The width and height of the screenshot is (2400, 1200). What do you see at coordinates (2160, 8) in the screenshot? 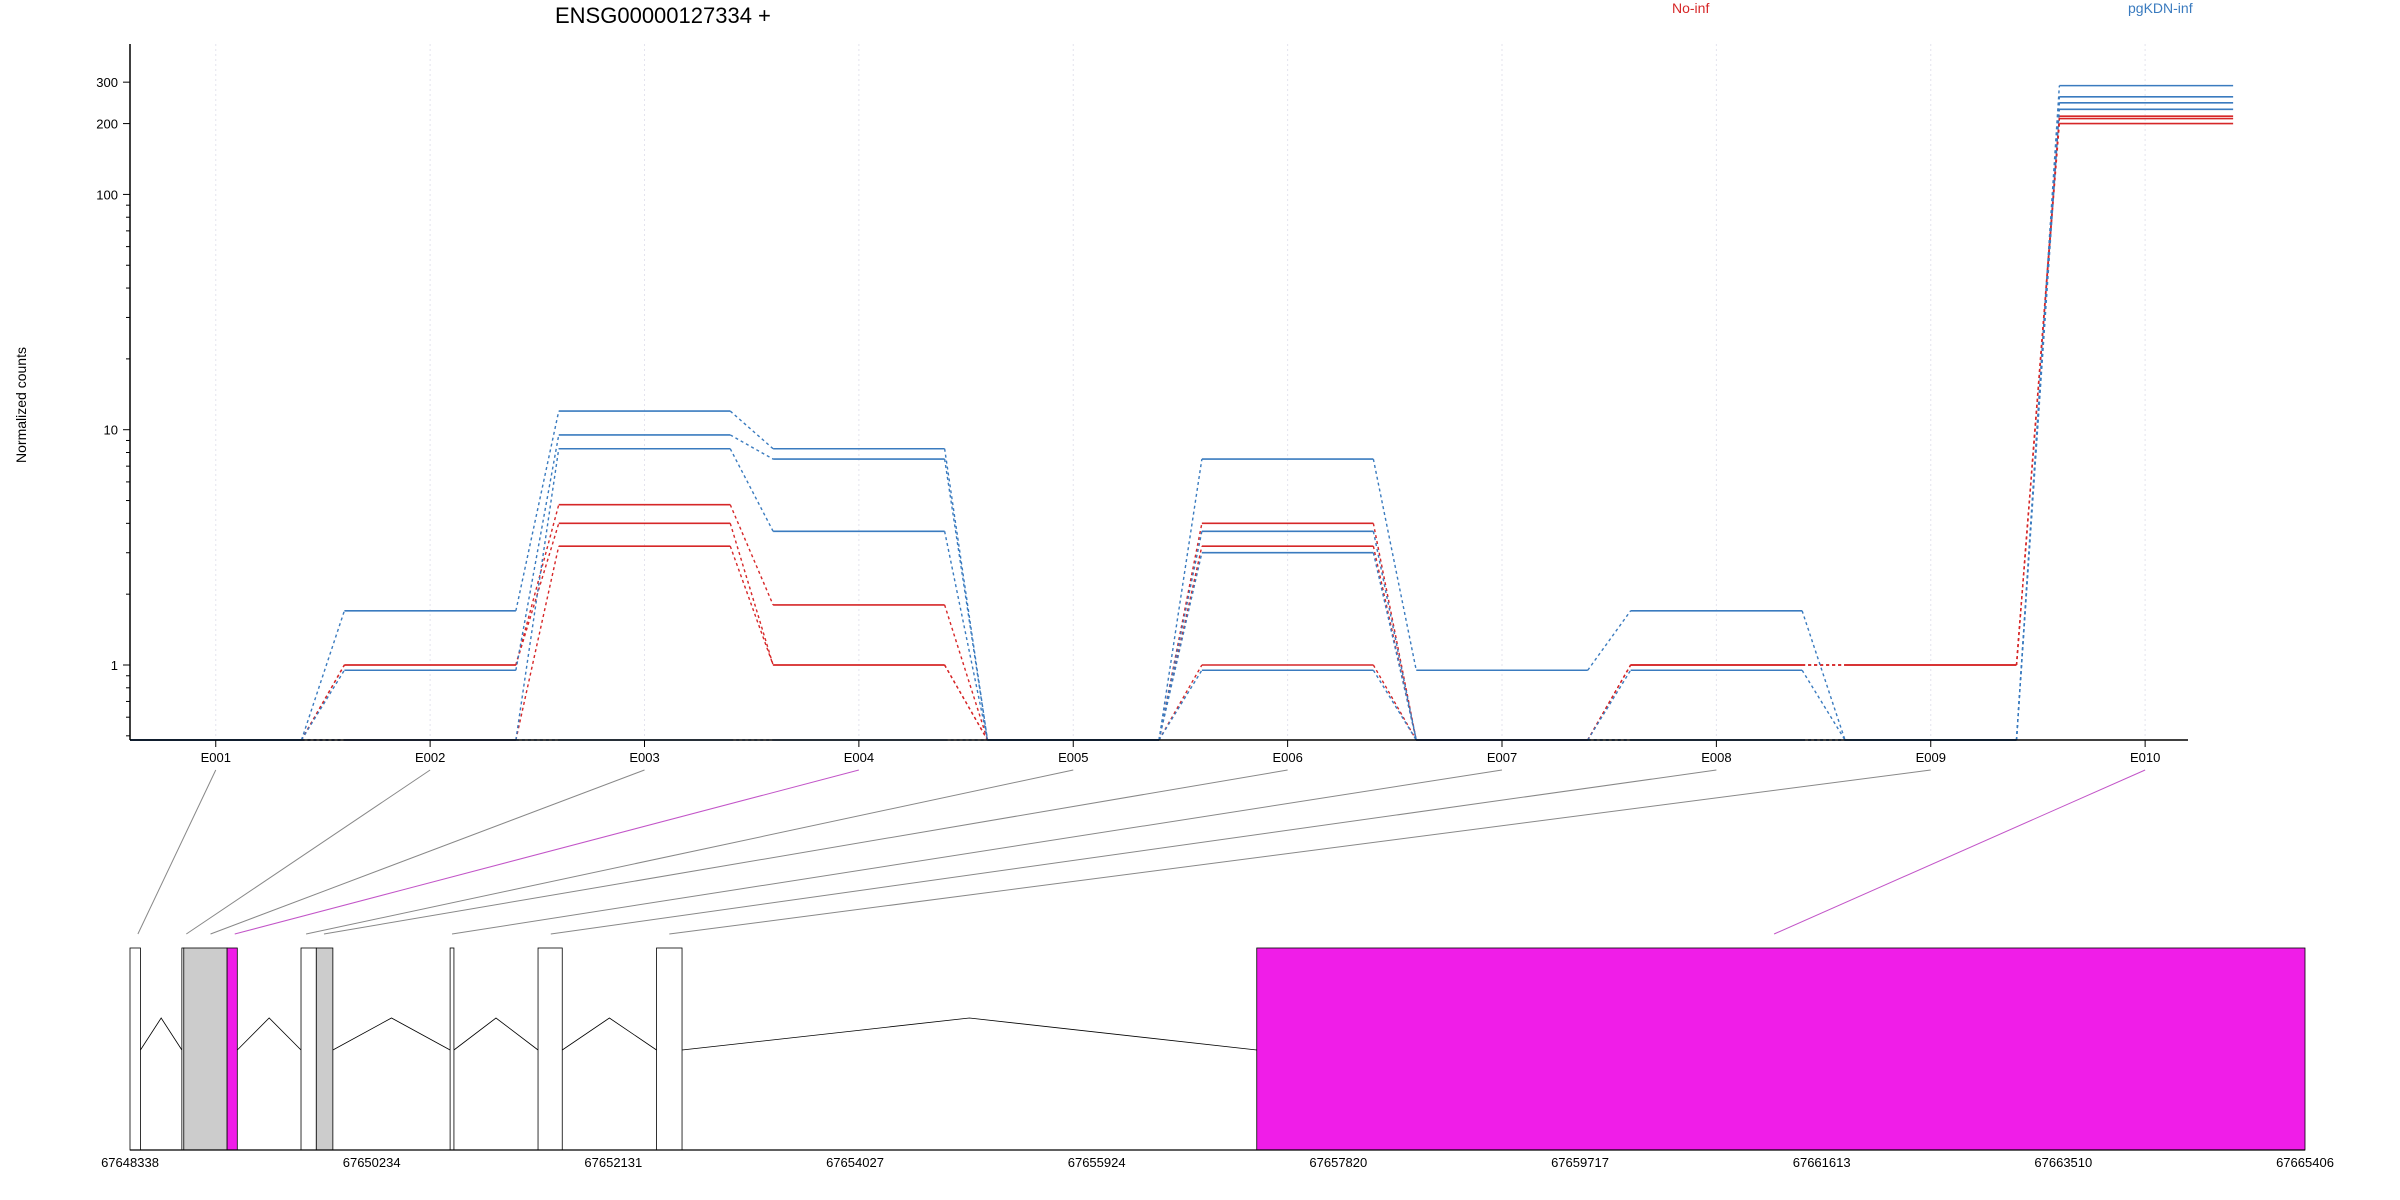
I see `legend-pgkdn-inf: pgKDN-inf` at bounding box center [2160, 8].